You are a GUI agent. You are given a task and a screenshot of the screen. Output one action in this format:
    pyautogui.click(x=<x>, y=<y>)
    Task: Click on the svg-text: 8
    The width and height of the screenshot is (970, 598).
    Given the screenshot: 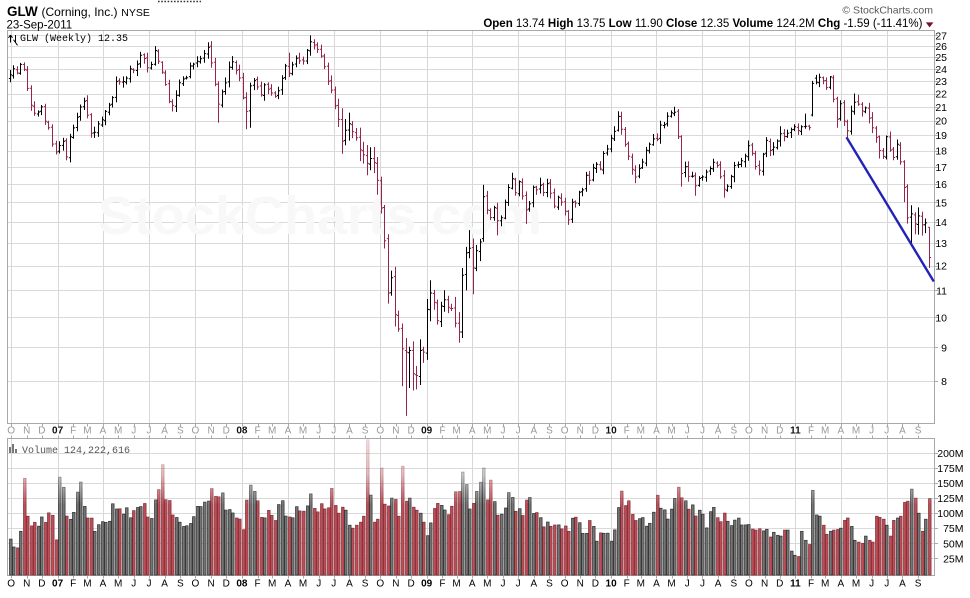 What is the action you would take?
    pyautogui.click(x=944, y=382)
    